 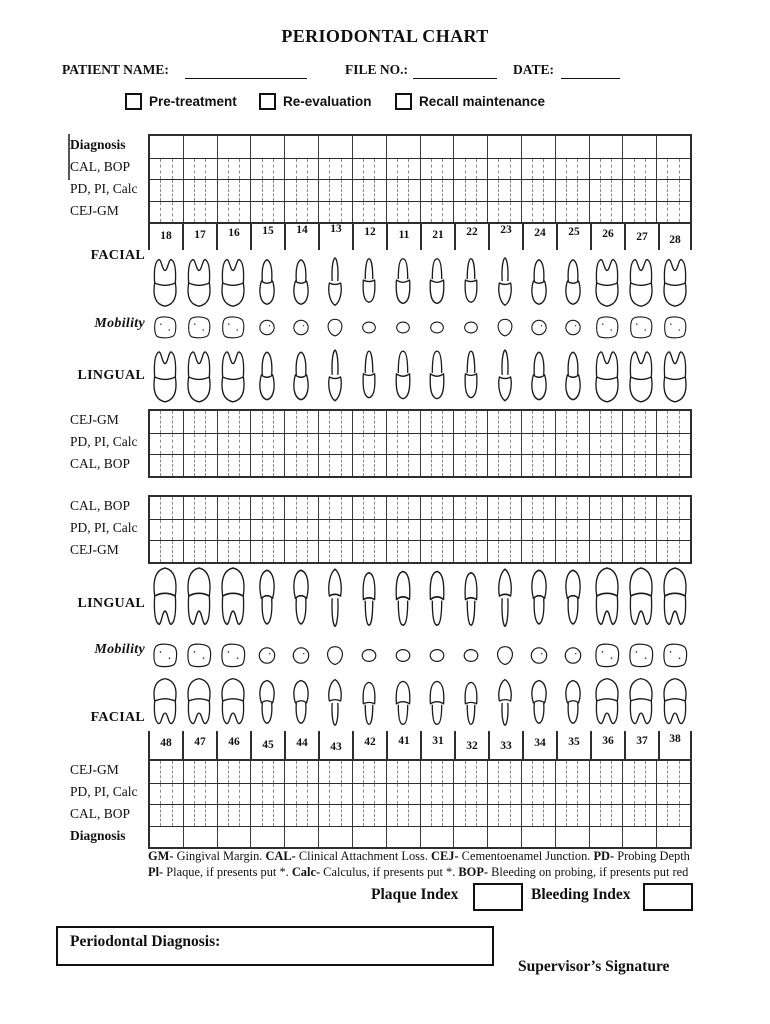 What do you see at coordinates (275, 946) in the screenshot?
I see `periodontal-diagnosis-box: Periodontal Diagnosis:` at bounding box center [275, 946].